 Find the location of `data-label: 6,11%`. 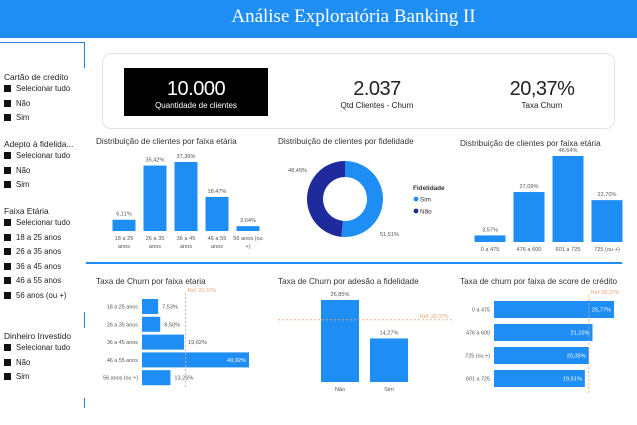

data-label: 6,11% is located at coordinates (123, 215).